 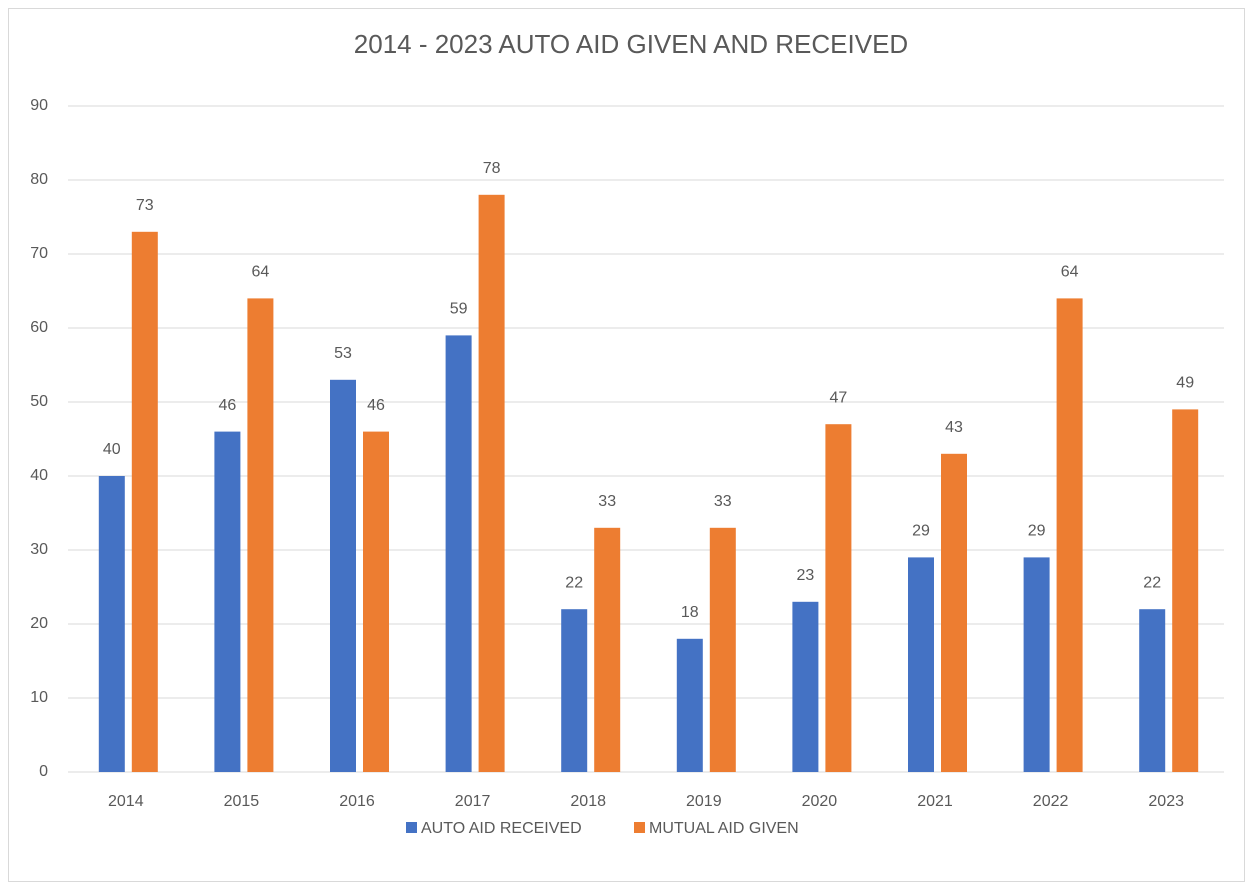 I want to click on x-tick-label: 2022, so click(x=1051, y=801).